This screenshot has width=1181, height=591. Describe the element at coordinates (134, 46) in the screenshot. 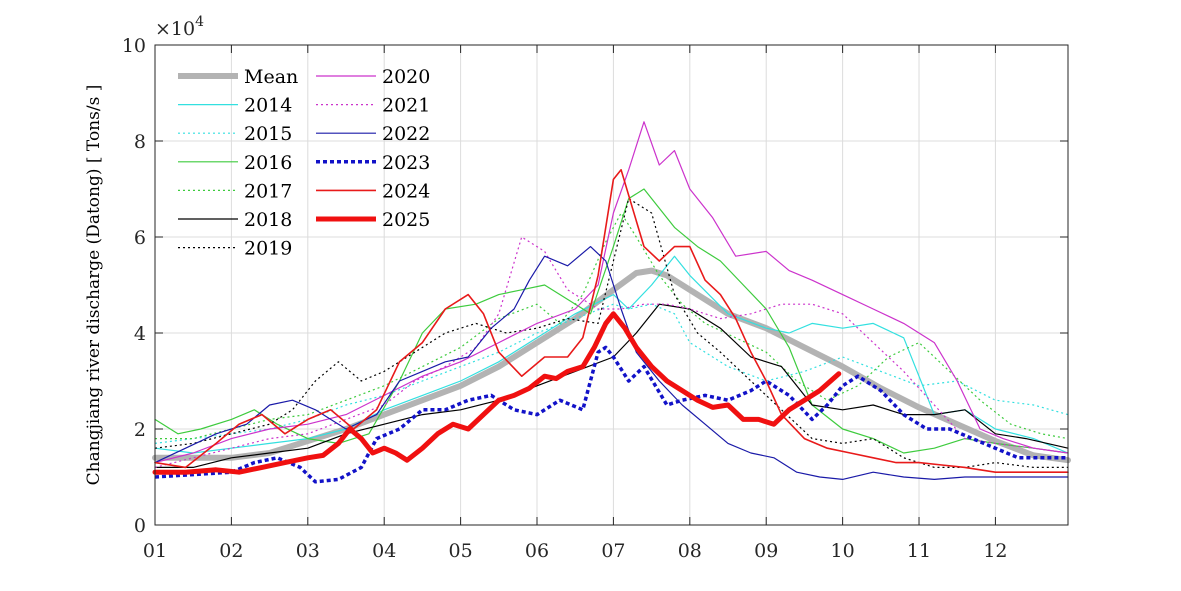

I see `y-tick-label: 10` at that location.